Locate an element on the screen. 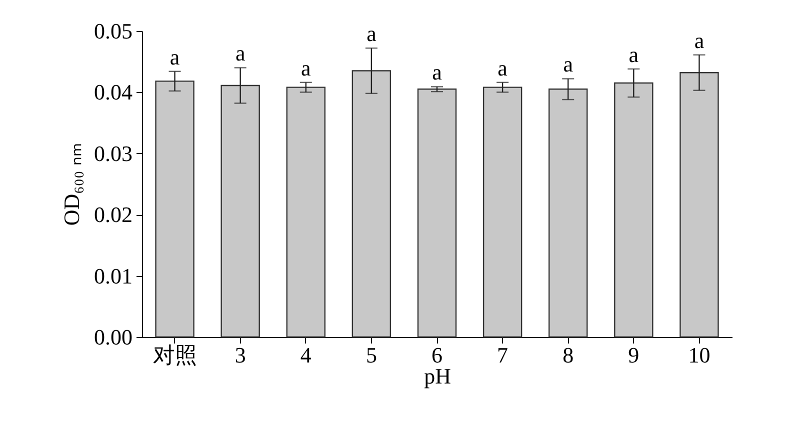 Image resolution: width=808 pixels, height=432 pixels. x-tick-label: 9 is located at coordinates (634, 355).